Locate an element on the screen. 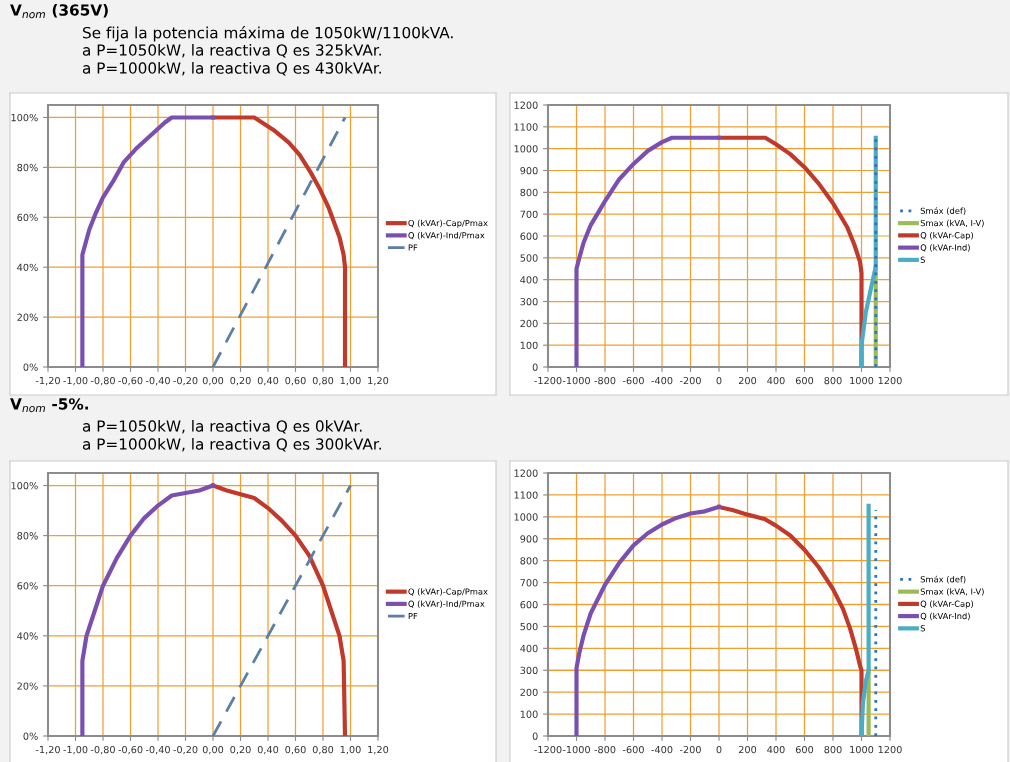 The width and height of the screenshot is (1010, 762). text: a P=1050kW, la reactiva Q es 0kVAr. is located at coordinates (222, 427).